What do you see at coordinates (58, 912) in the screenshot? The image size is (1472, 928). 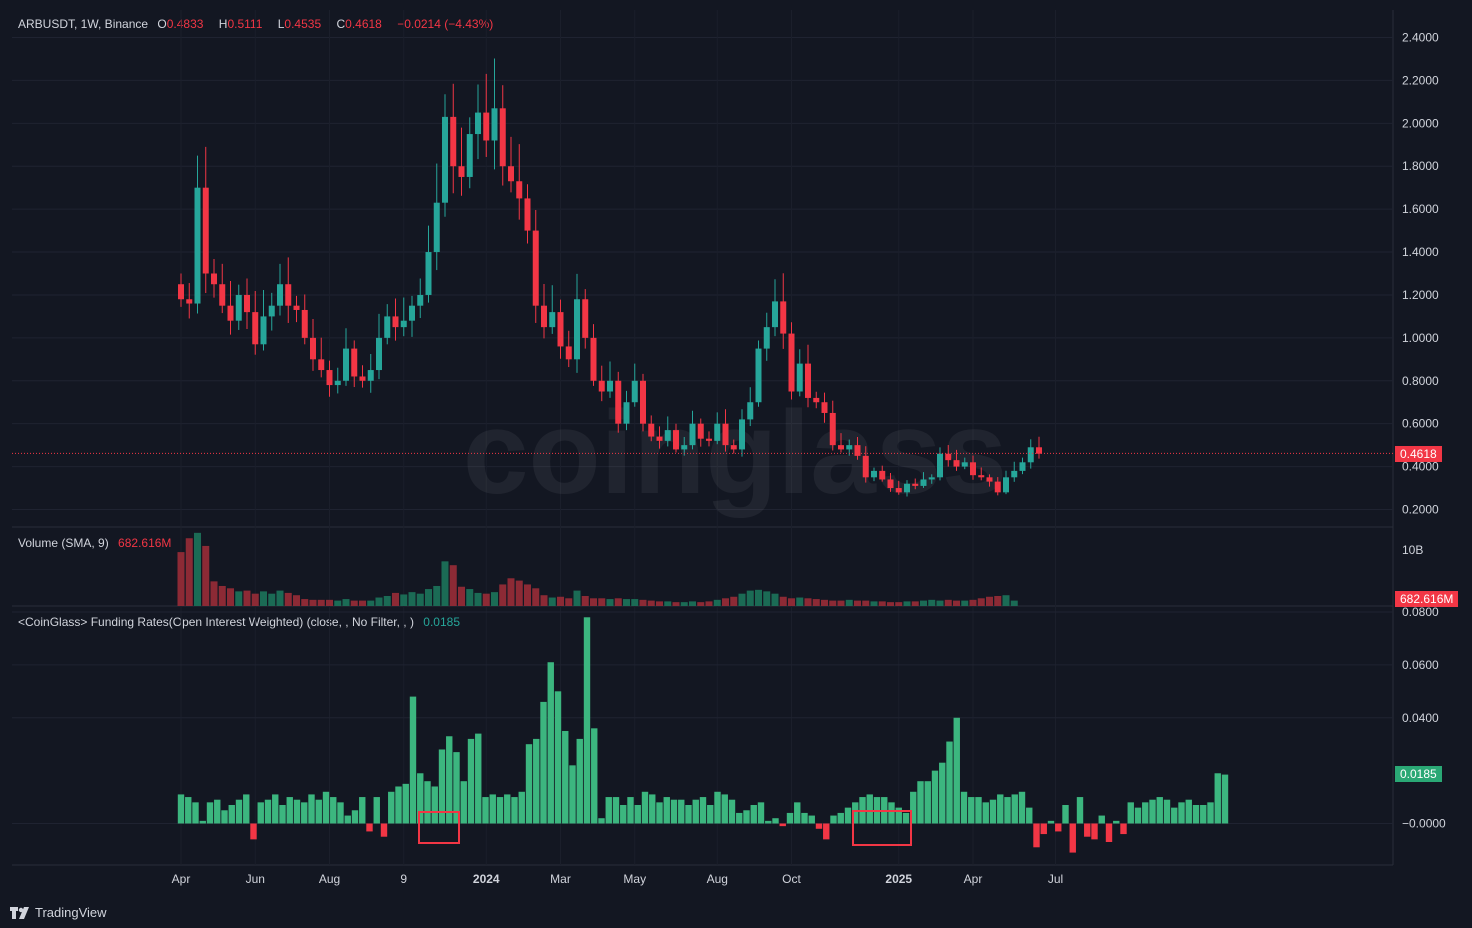 I see `tradingview-brand: TradingView` at bounding box center [58, 912].